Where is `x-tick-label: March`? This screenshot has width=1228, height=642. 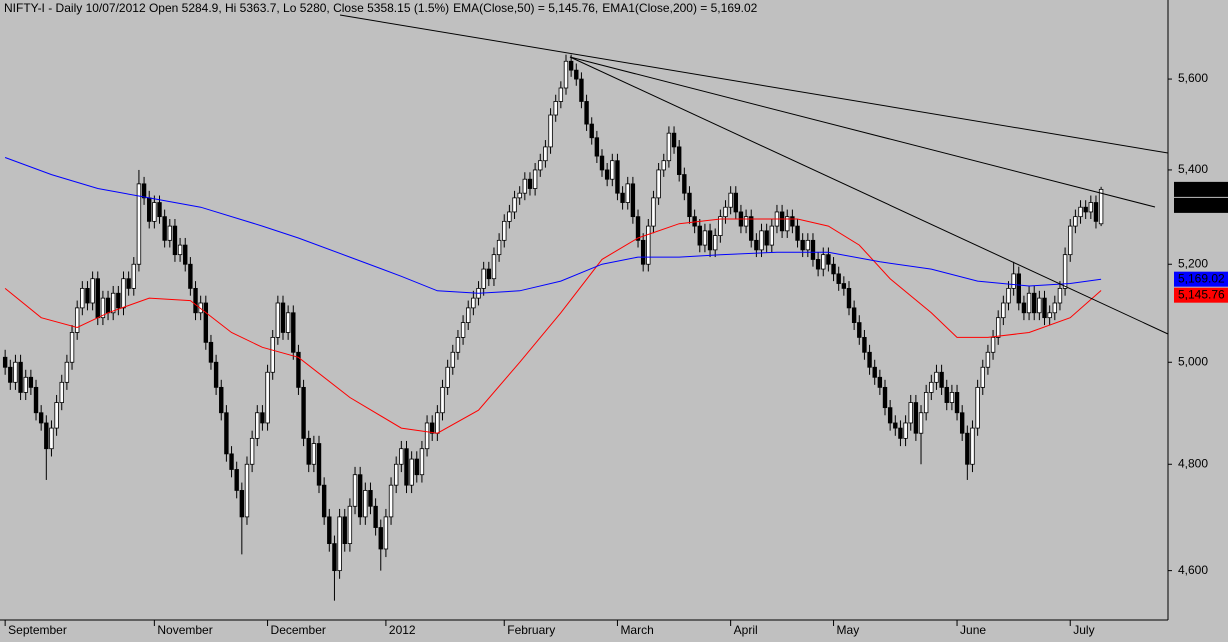
x-tick-label: March is located at coordinates (636, 630).